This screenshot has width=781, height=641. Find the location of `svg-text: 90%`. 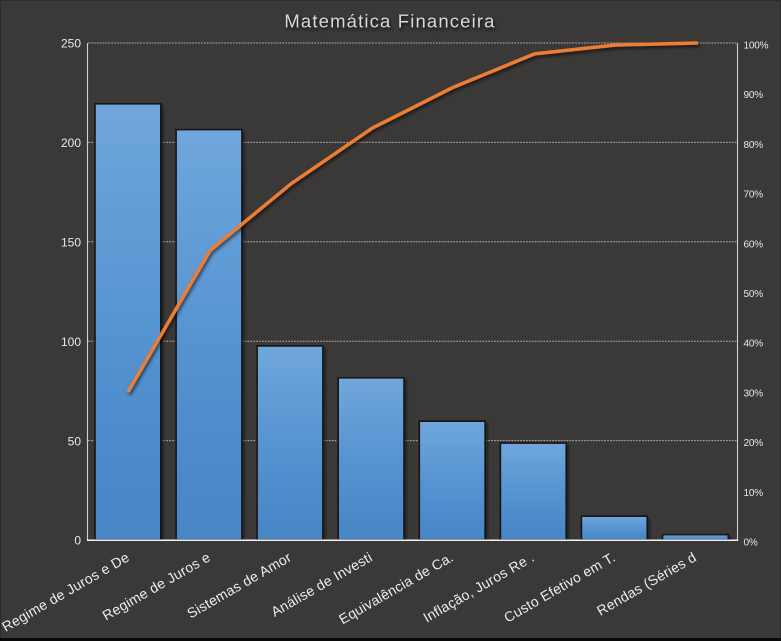

svg-text: 90% is located at coordinates (754, 95).